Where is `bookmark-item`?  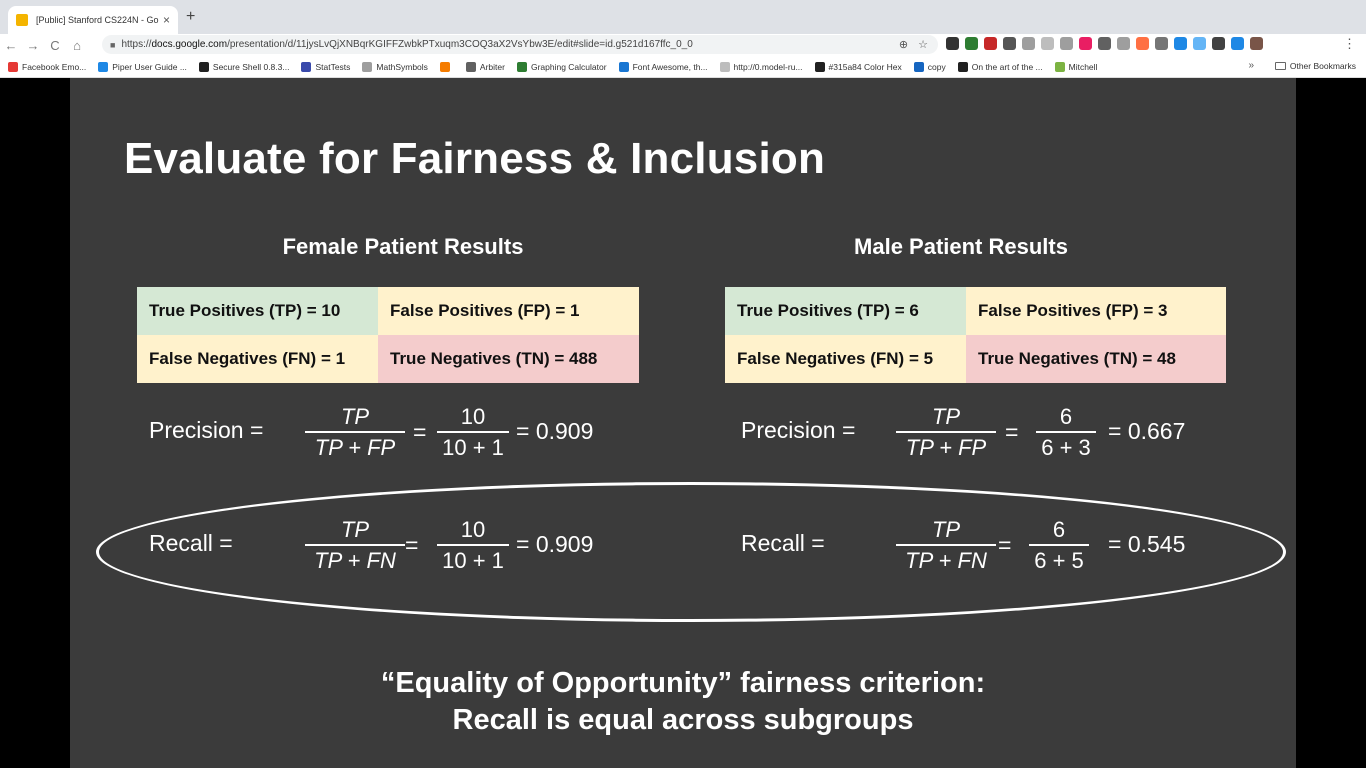 bookmark-item is located at coordinates (446, 66).